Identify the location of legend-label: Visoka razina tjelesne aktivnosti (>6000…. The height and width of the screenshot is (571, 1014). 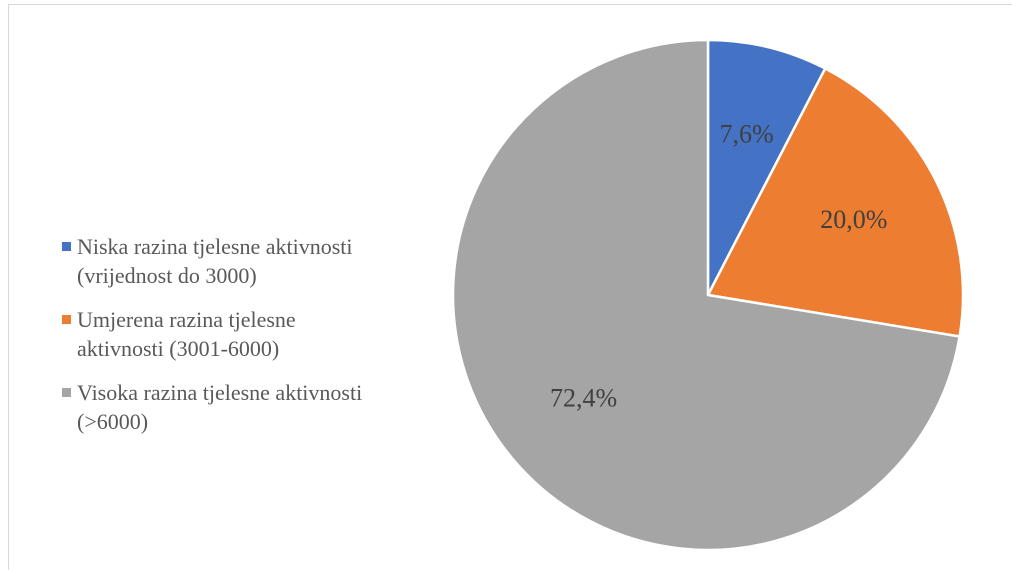
(220, 407).